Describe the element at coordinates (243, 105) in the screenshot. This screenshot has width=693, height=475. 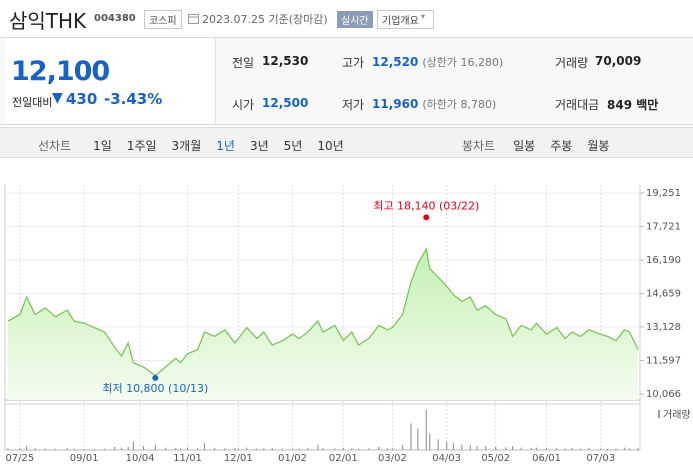
I see `summary-label: 시가` at that location.